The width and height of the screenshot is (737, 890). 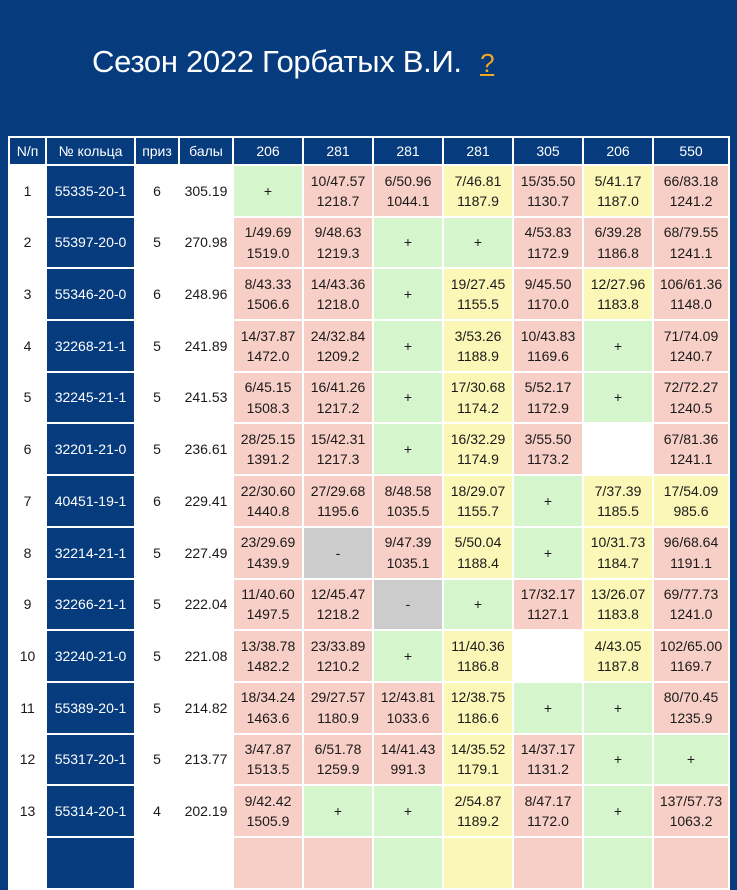 What do you see at coordinates (548, 594) in the screenshot?
I see `race-place-speed: 17/32.17` at bounding box center [548, 594].